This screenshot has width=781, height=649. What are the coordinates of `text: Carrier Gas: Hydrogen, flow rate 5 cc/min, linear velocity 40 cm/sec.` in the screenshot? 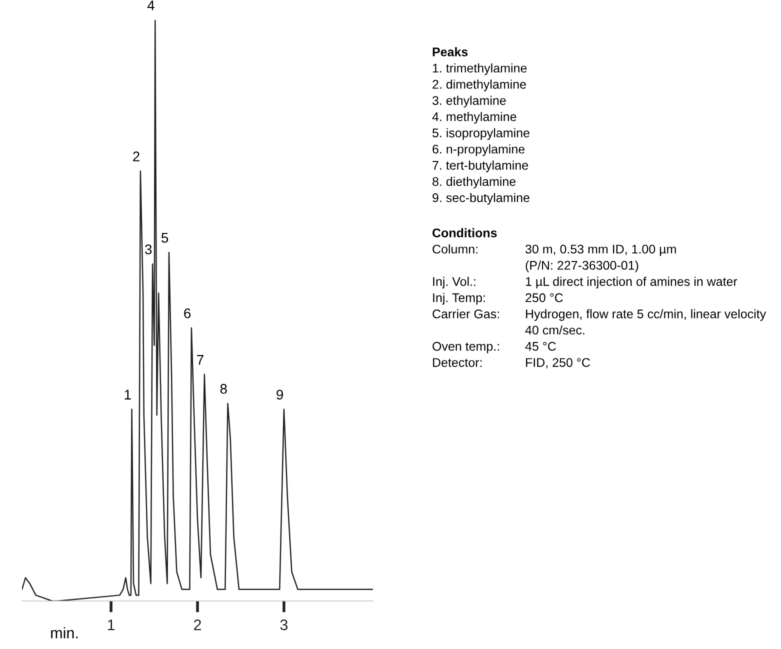 It's located at (599, 322).